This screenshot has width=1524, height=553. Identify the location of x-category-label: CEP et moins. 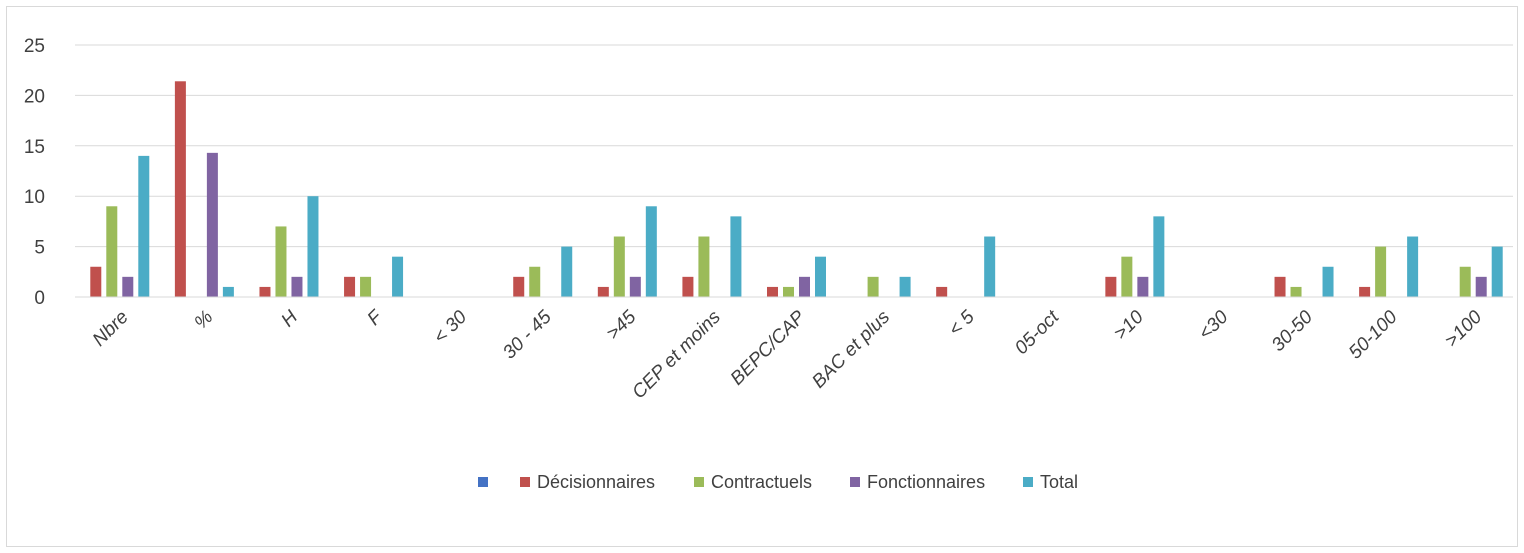
(676, 354).